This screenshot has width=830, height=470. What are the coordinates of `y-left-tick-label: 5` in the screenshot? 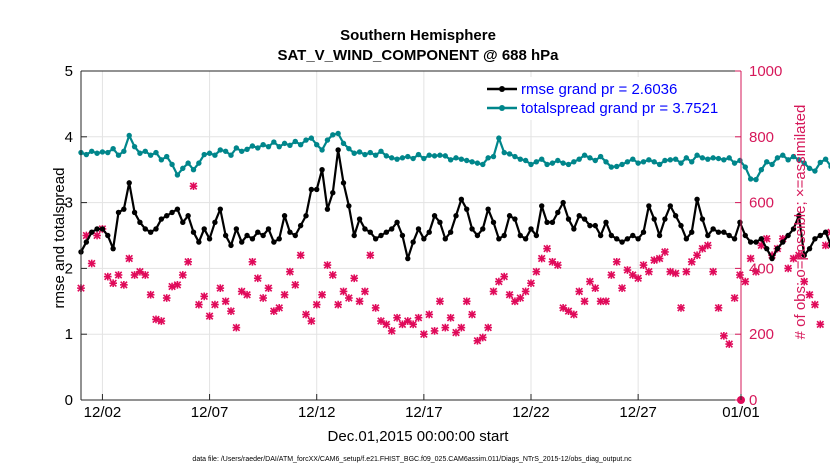 It's located at (69, 71).